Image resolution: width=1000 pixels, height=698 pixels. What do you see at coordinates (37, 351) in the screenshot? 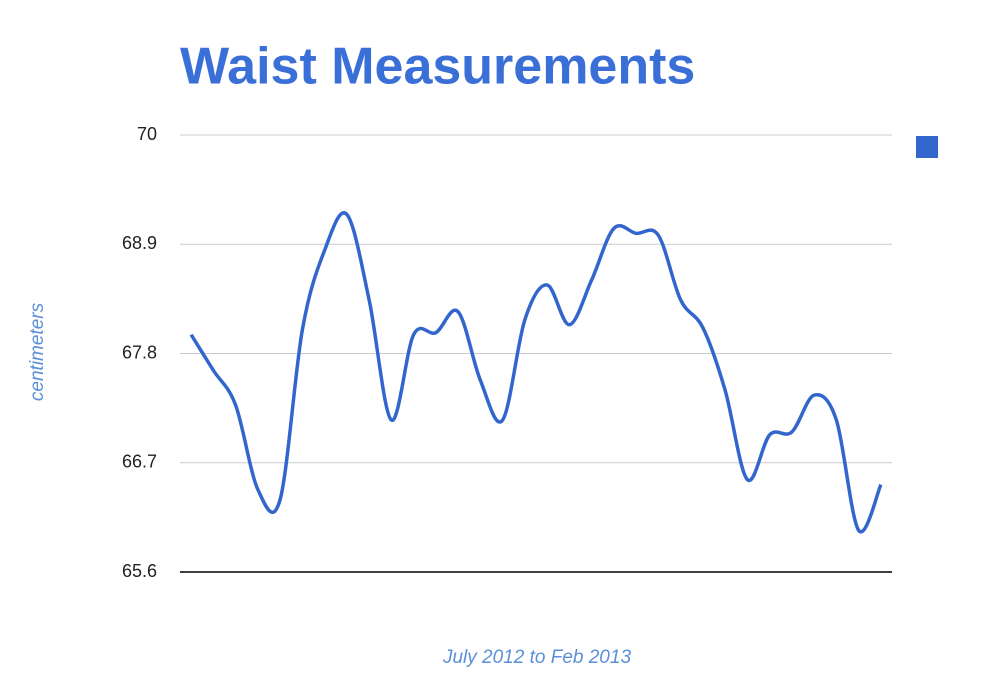
I see `y-axis-label: centimeters` at bounding box center [37, 351].